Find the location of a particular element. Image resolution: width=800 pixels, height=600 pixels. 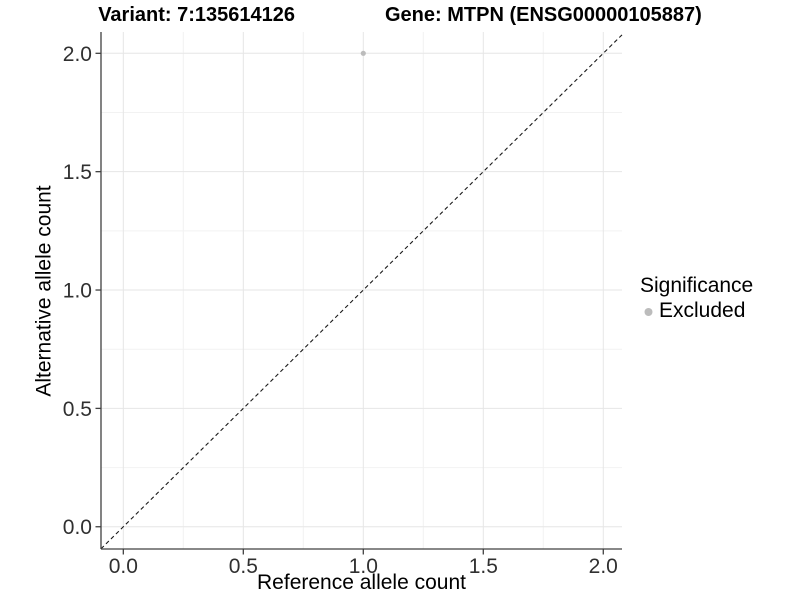

y-tick-label: 1.5 is located at coordinates (77, 172).